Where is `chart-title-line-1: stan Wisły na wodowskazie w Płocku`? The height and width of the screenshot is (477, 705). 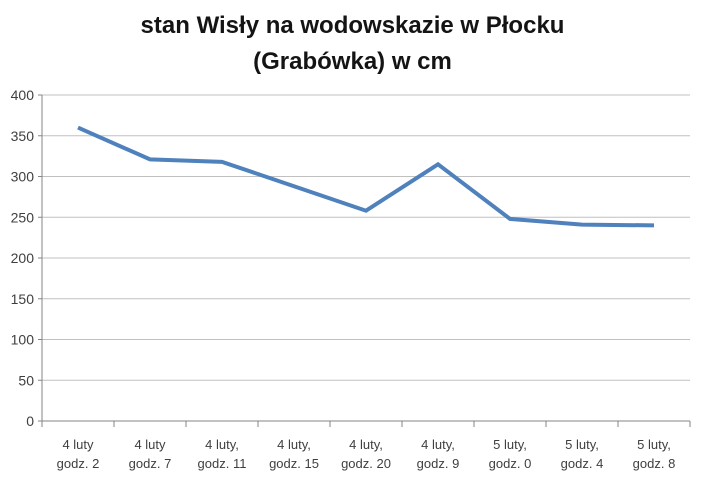
chart-title-line-1: stan Wisły na wodowskazie w Płocku is located at coordinates (352, 25).